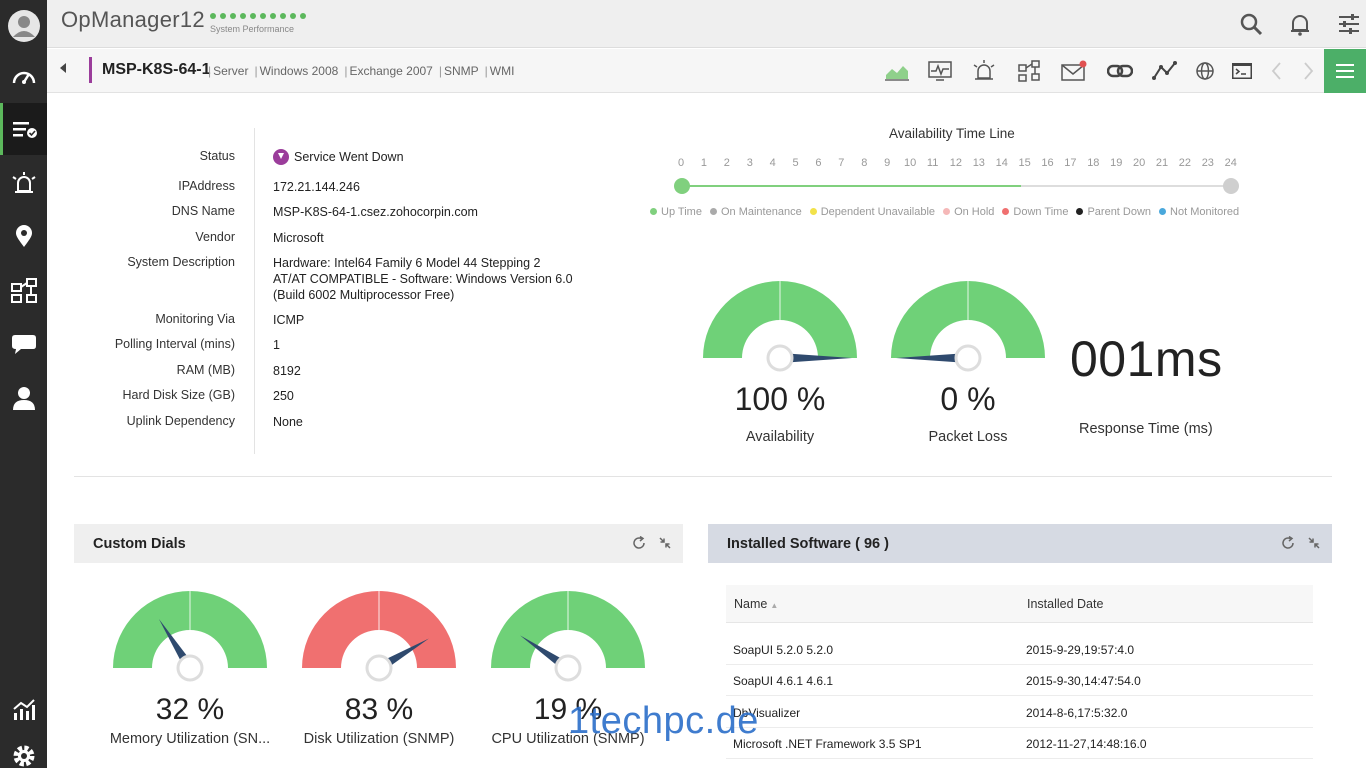 The image size is (1366, 768). I want to click on reports-icon, so click(23, 710).